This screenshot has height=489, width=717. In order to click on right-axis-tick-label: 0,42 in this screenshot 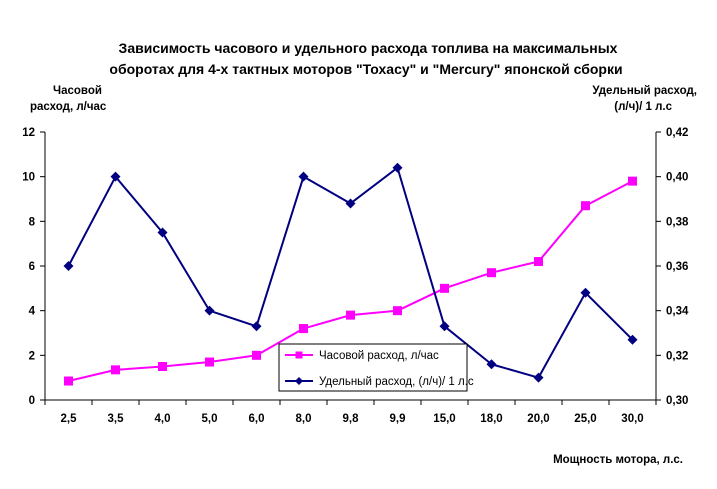, I will do `click(677, 133)`.